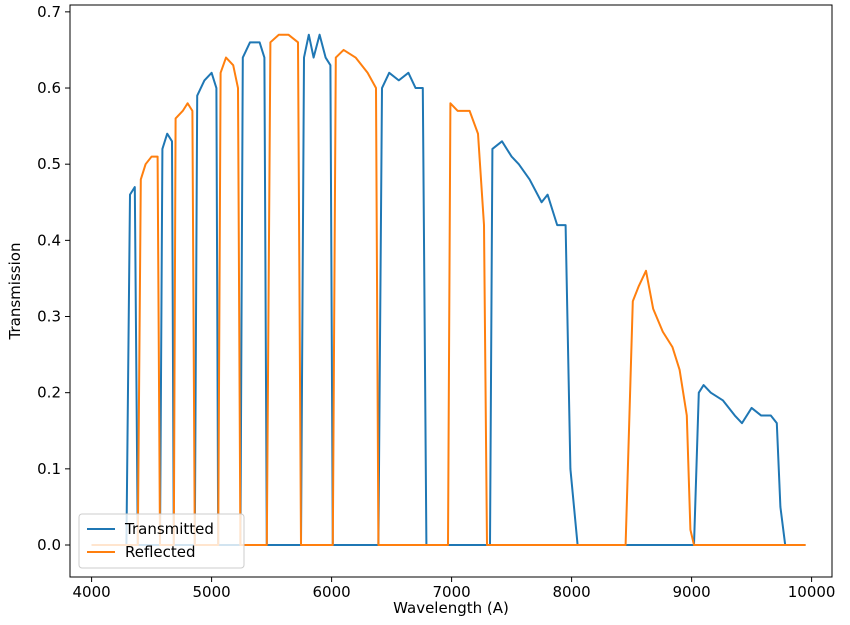  I want to click on x-tick-label: 8000, so click(572, 592).